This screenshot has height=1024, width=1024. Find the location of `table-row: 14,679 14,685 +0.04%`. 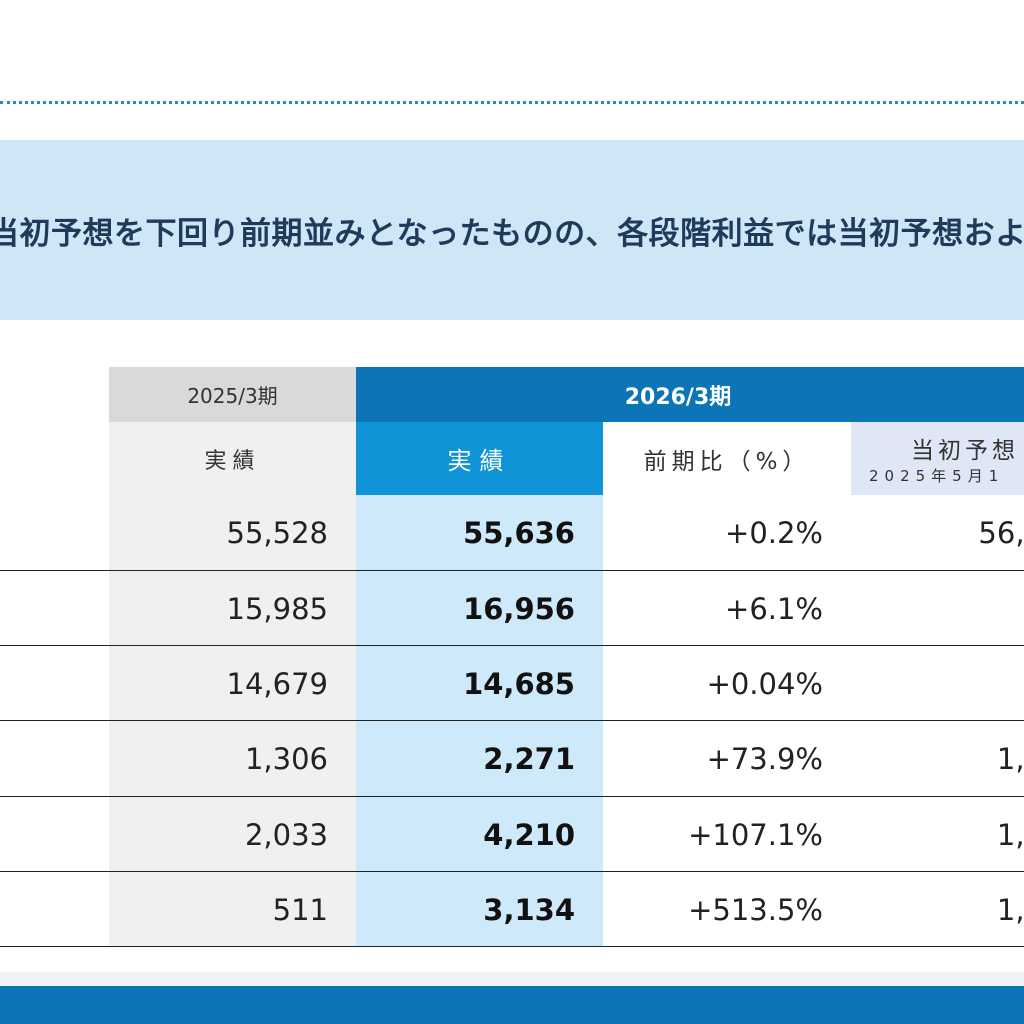

table-row: 14,679 14,685 +0.04% is located at coordinates (512, 683).